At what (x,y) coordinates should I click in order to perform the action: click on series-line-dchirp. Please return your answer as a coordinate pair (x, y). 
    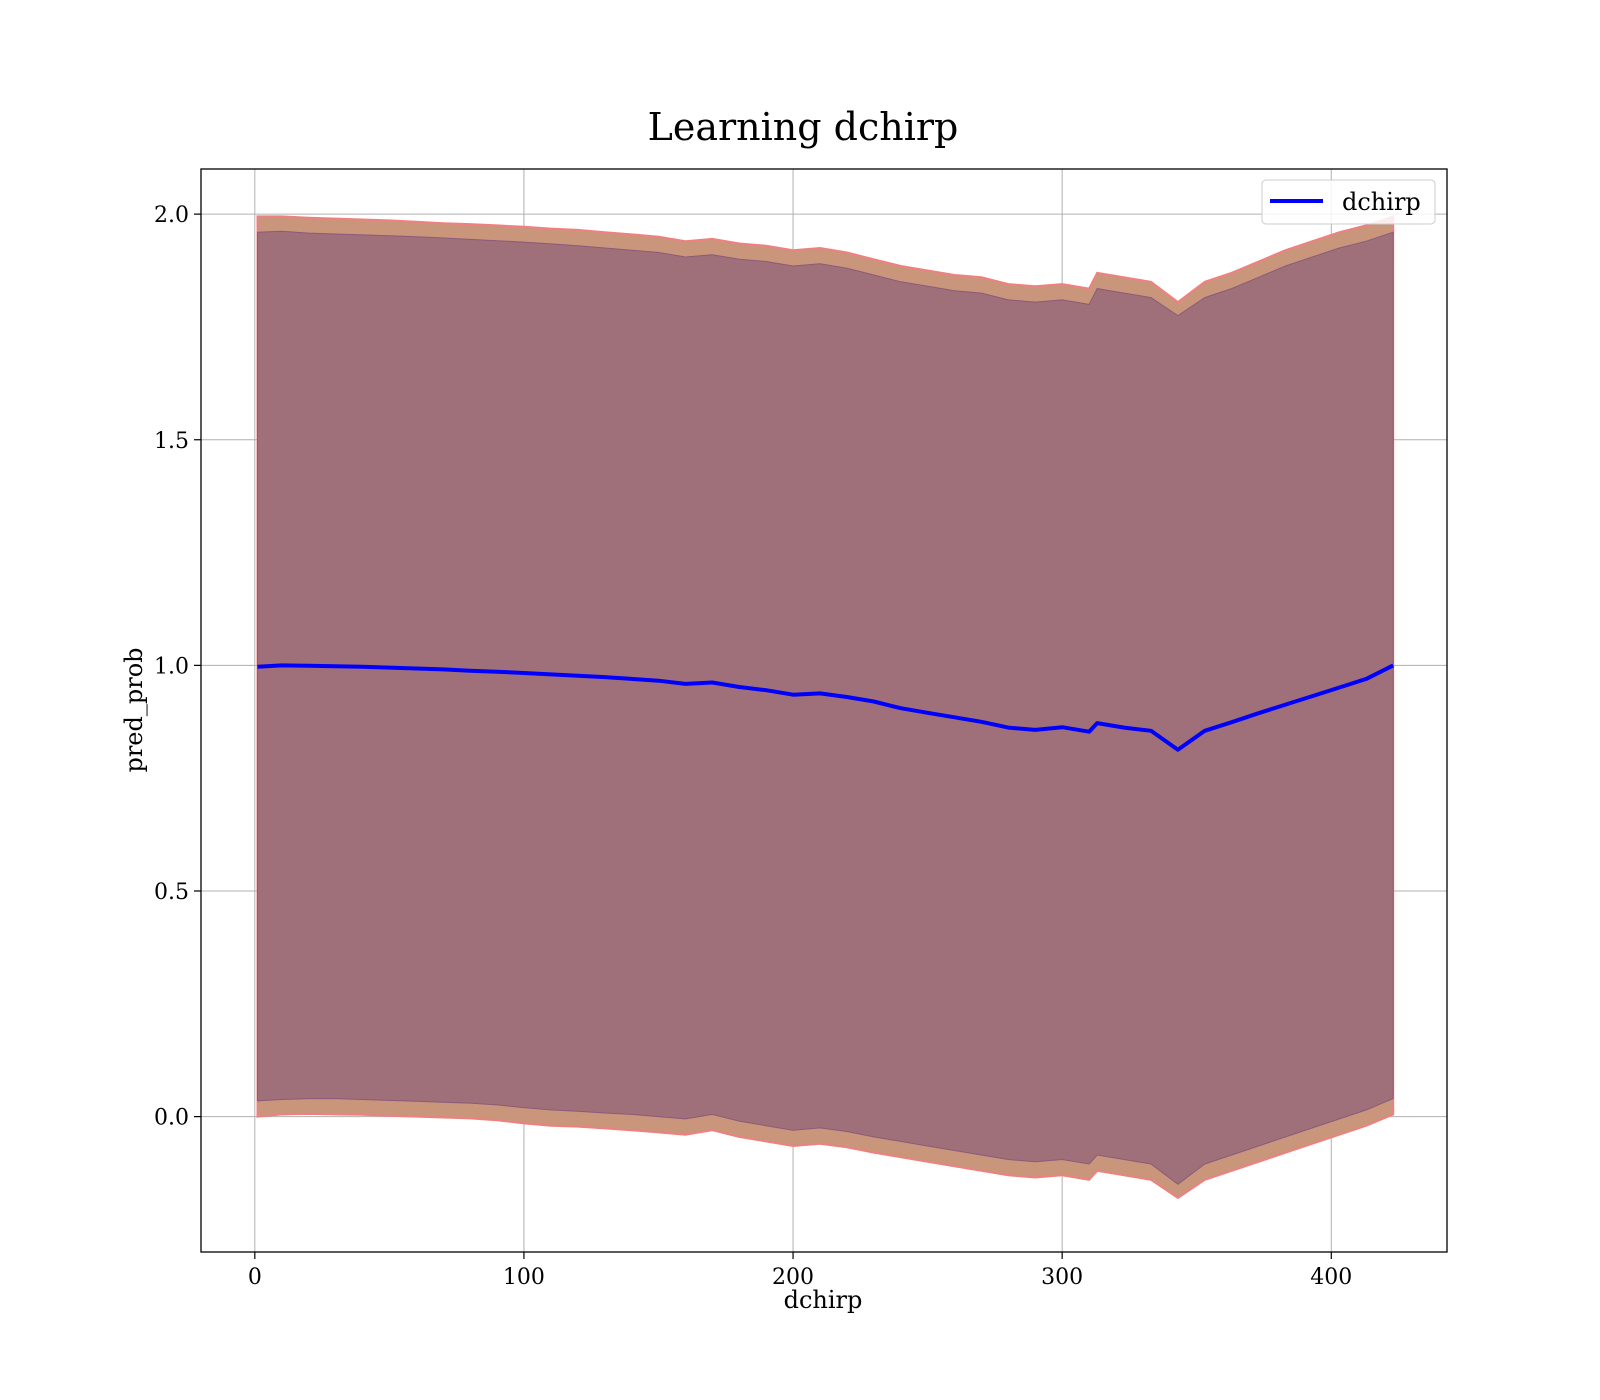
    Looking at the image, I should click on (826, 707).